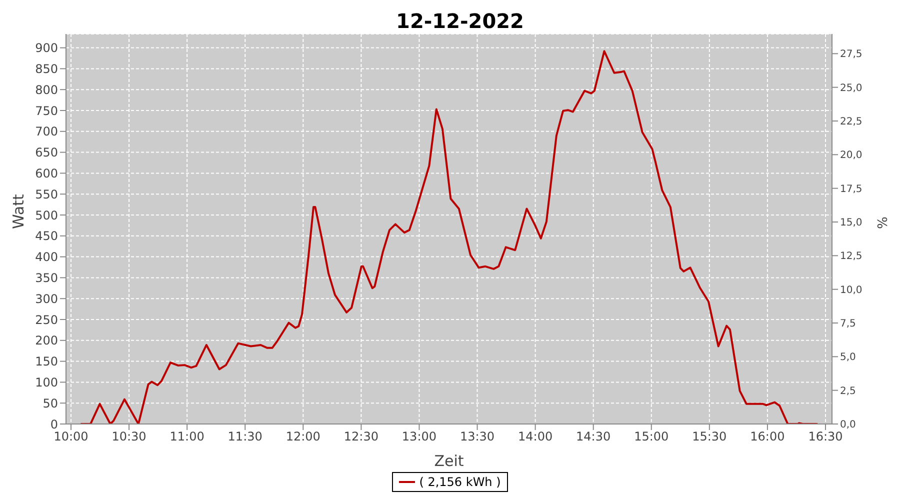  I want to click on x-tick-label: 12:30, so click(361, 437).